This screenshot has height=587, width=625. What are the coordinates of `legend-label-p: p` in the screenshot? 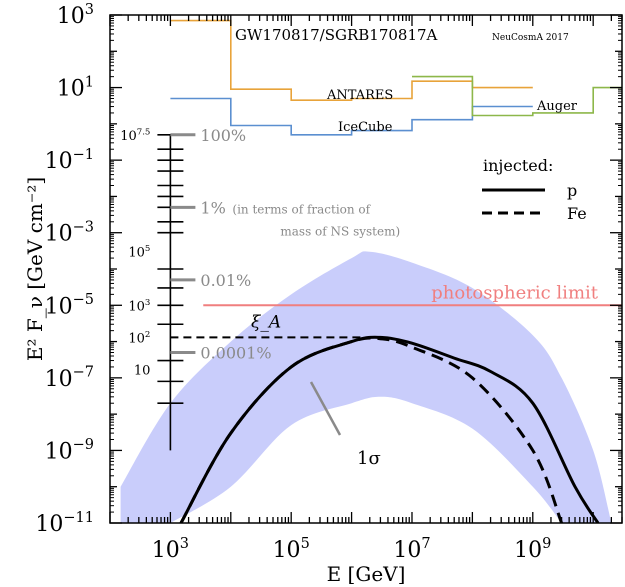 It's located at (572, 190).